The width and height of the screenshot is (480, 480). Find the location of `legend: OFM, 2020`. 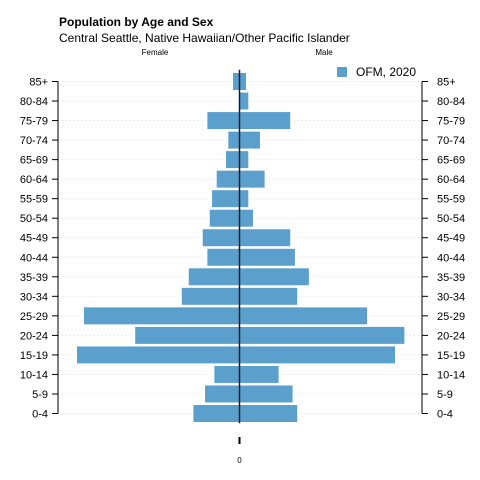

legend: OFM, 2020 is located at coordinates (376, 72).